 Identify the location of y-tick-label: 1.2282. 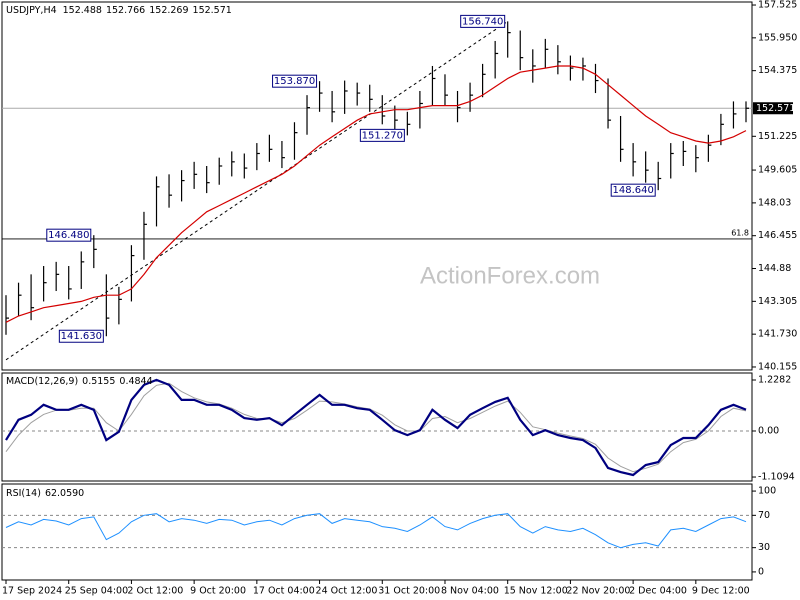
(774, 380).